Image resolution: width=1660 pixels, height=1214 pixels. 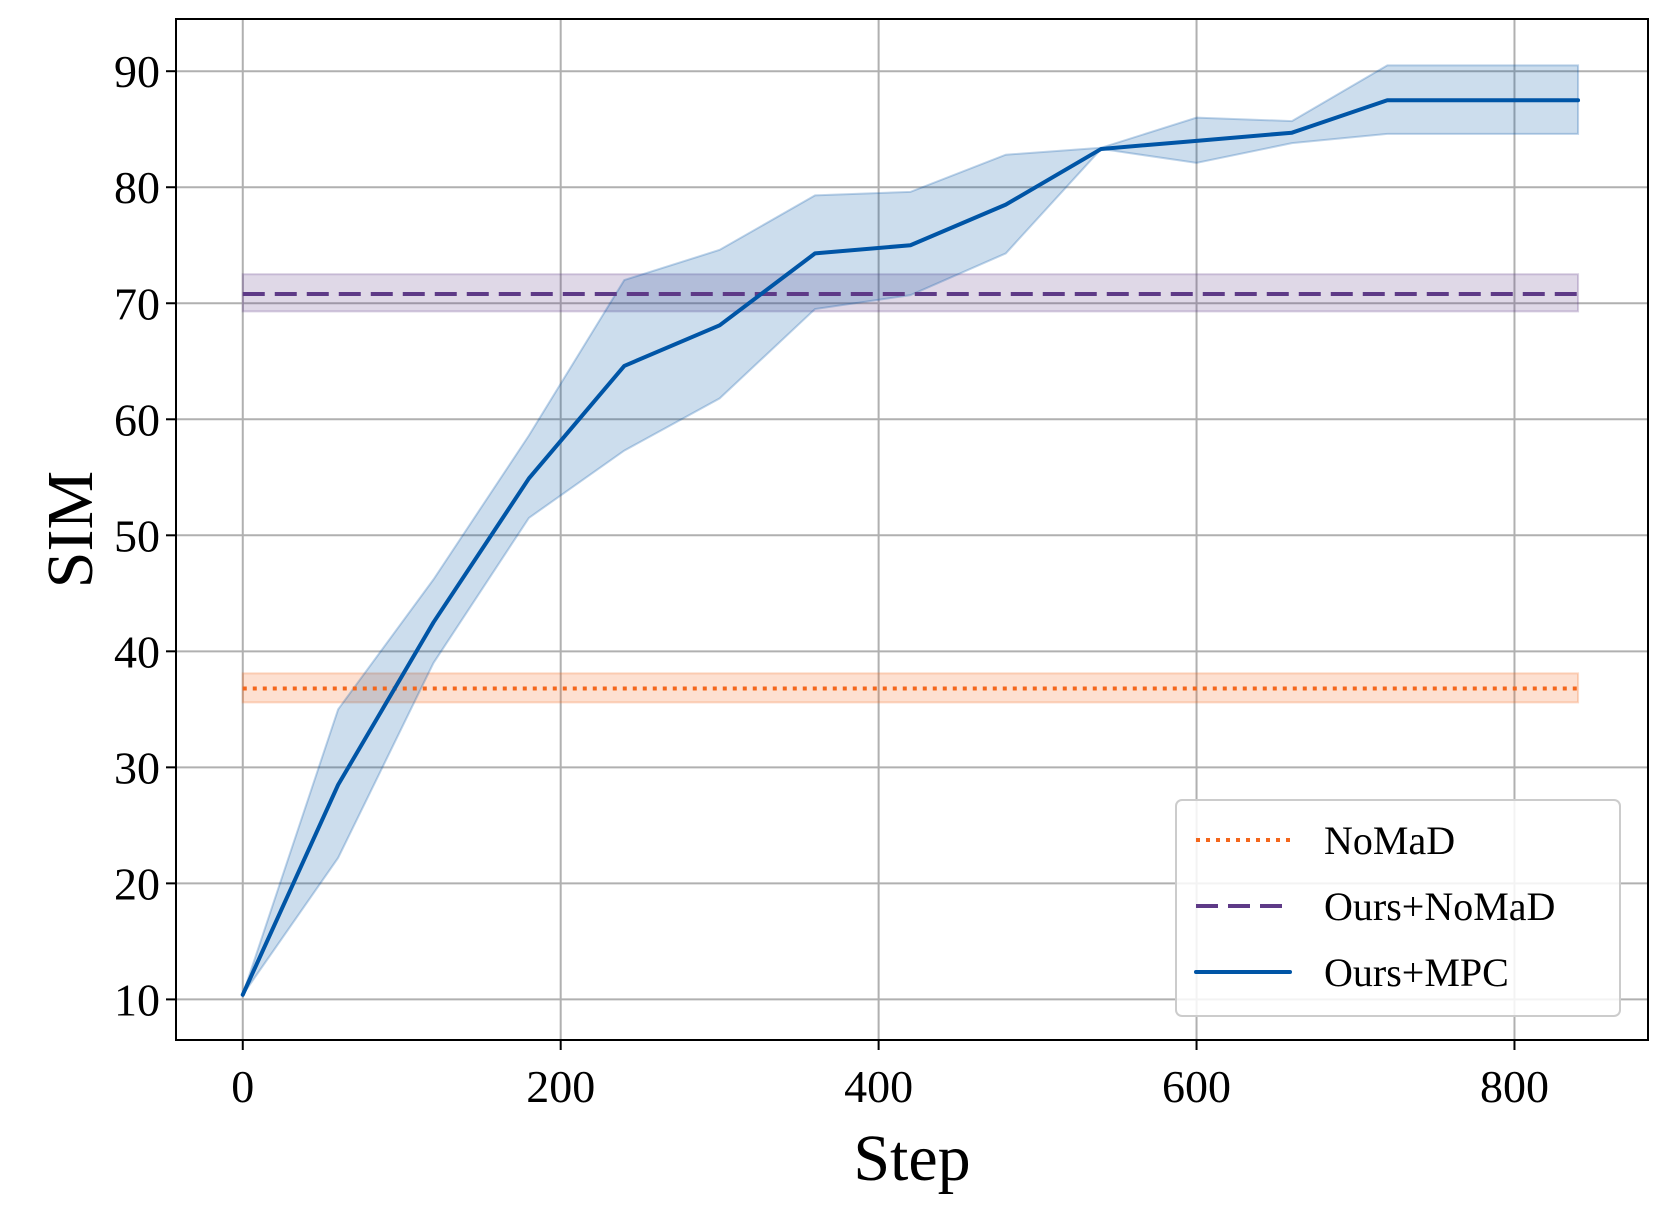 What do you see at coordinates (910, 688) in the screenshot?
I see `nomad-band` at bounding box center [910, 688].